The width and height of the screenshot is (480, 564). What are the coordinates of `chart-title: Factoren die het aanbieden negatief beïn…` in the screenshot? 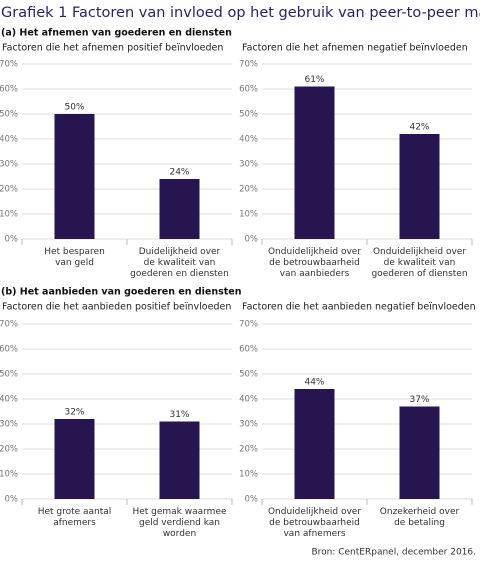 It's located at (359, 307).